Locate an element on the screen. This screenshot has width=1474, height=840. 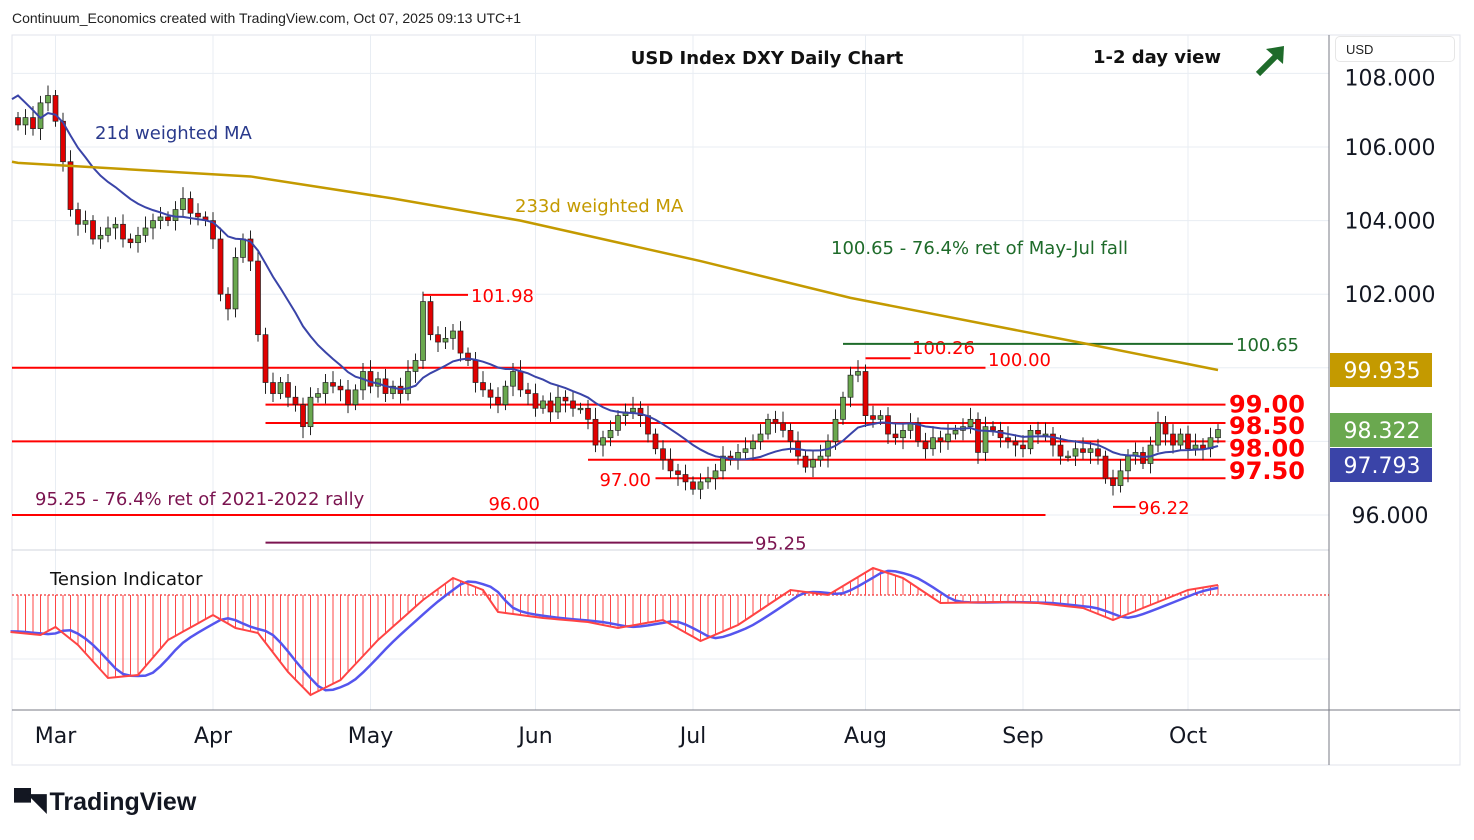
tradingview-logo: ▀◥ TradingView is located at coordinates (105, 802).